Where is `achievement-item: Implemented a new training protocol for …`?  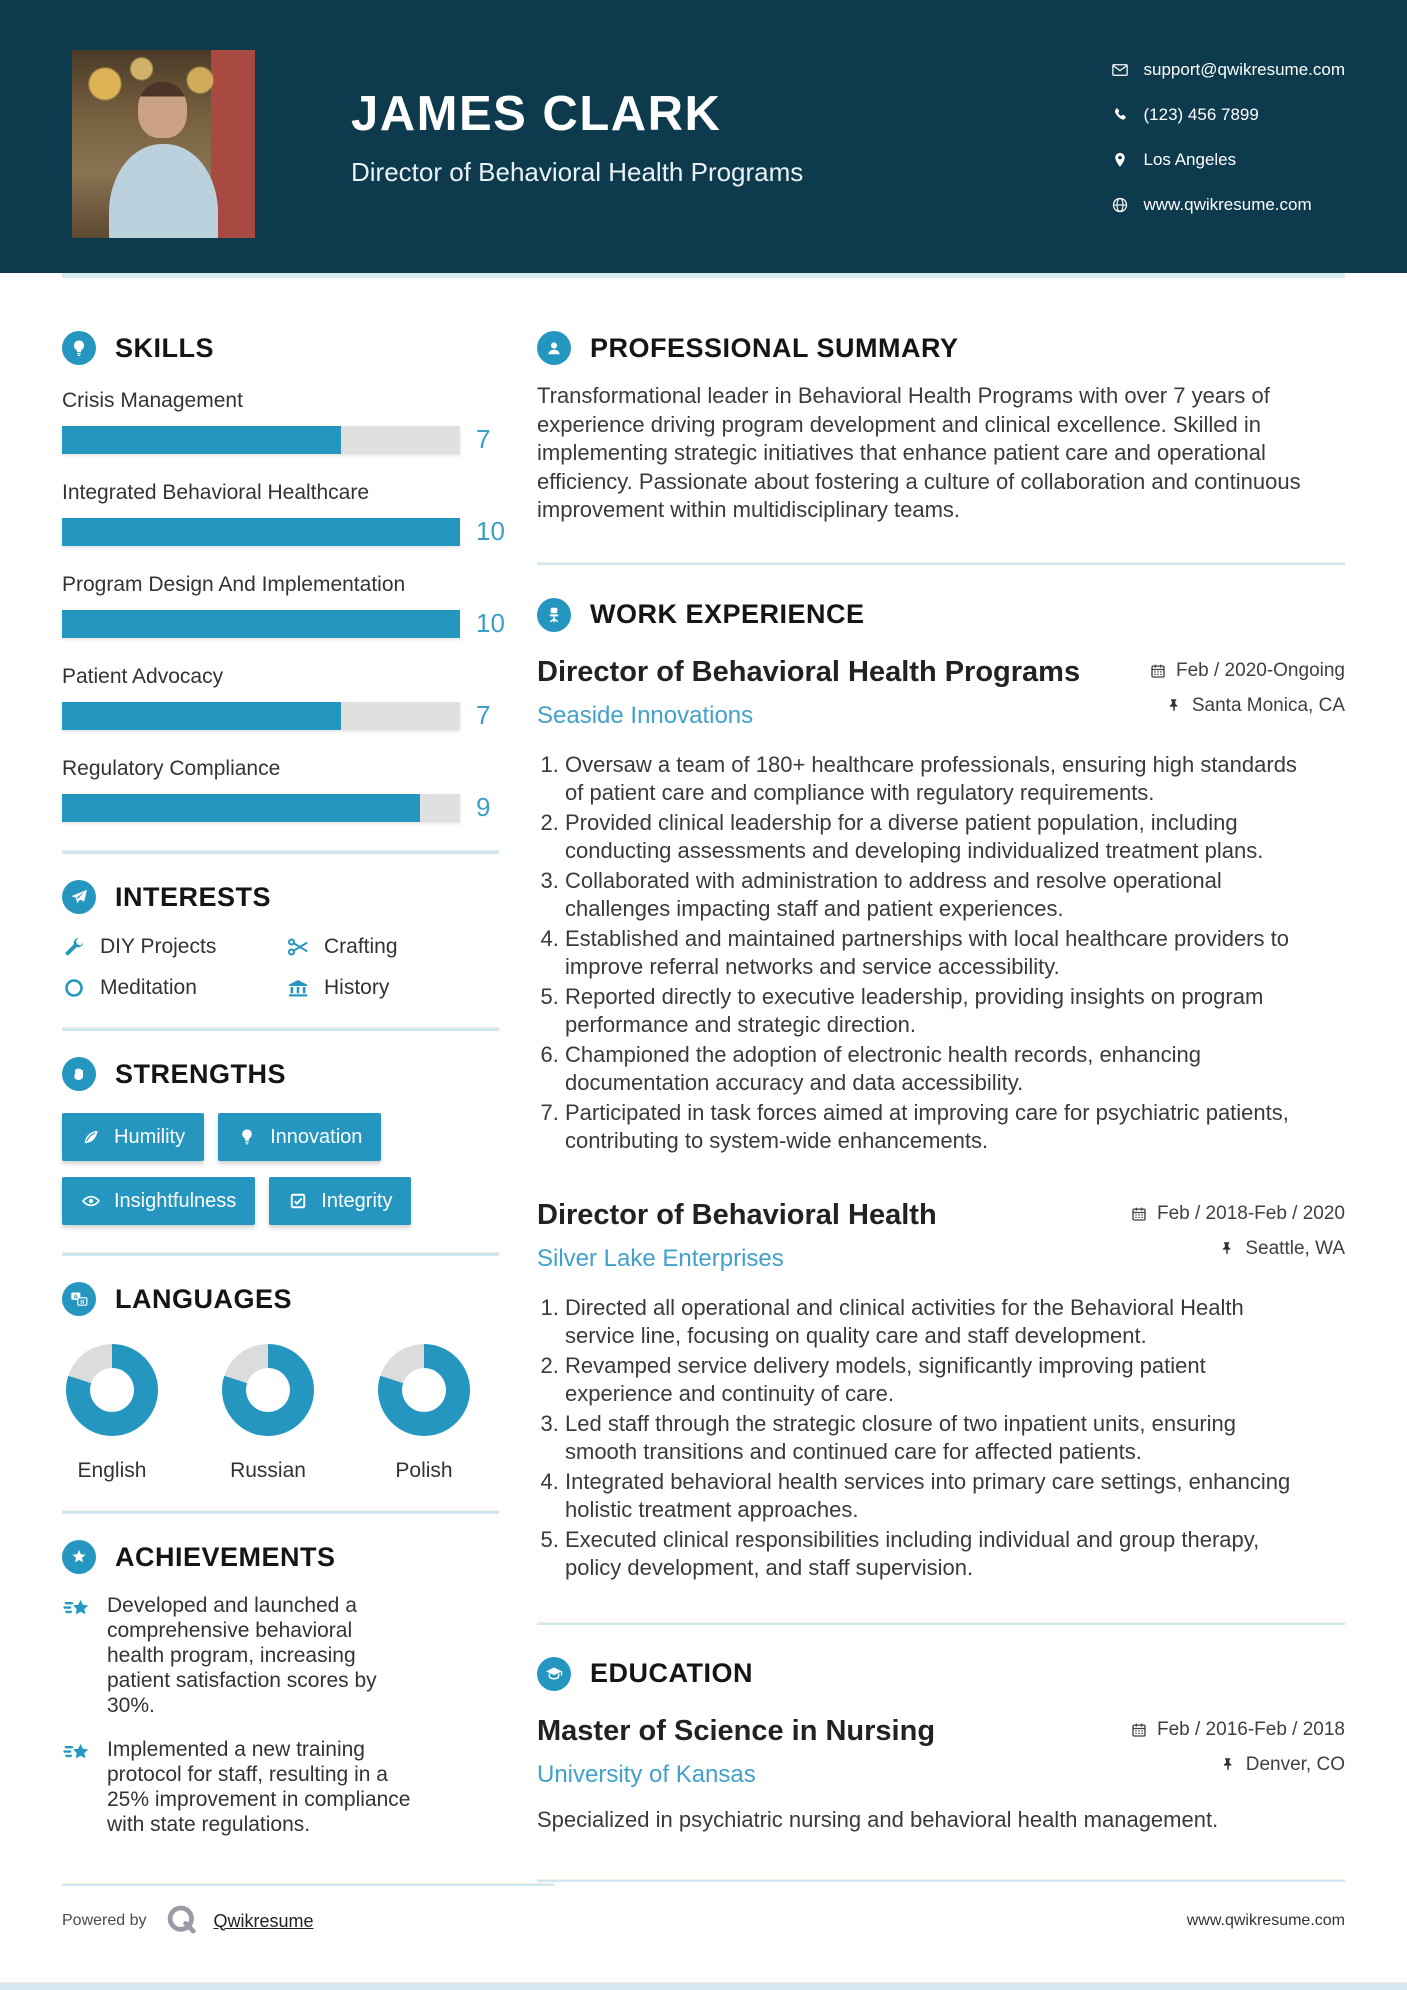
achievement-item: Implemented a new training protocol for … is located at coordinates (280, 1787).